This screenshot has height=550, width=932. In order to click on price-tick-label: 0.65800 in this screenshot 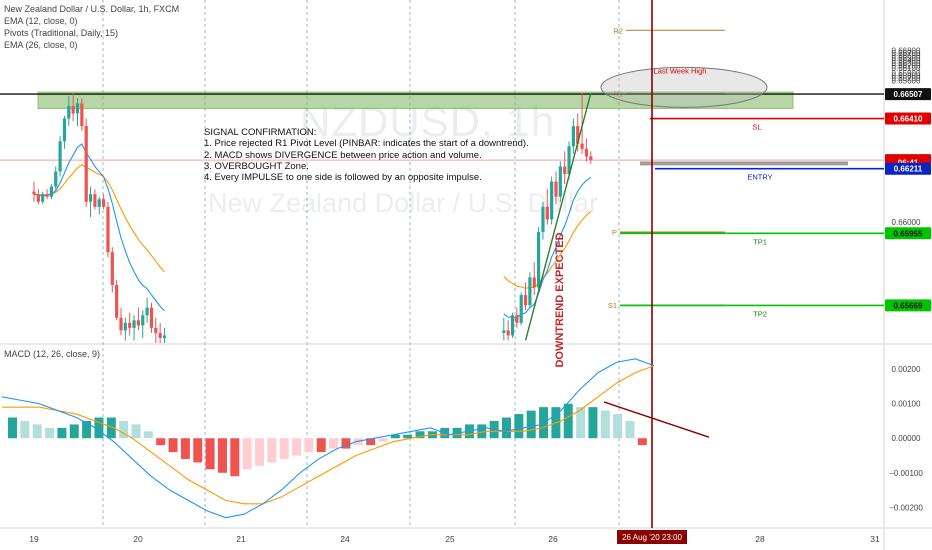, I will do `click(906, 76)`.